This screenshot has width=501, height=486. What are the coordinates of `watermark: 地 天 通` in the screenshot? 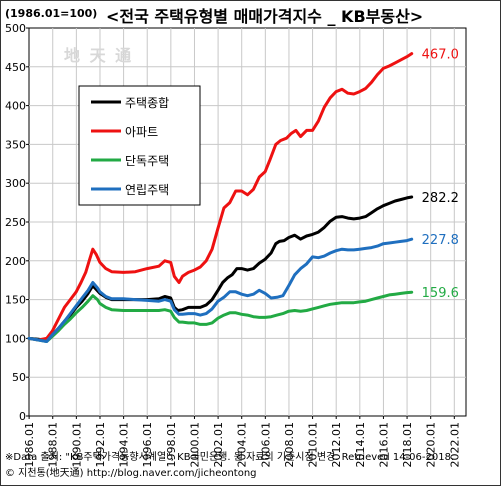 It's located at (99, 55).